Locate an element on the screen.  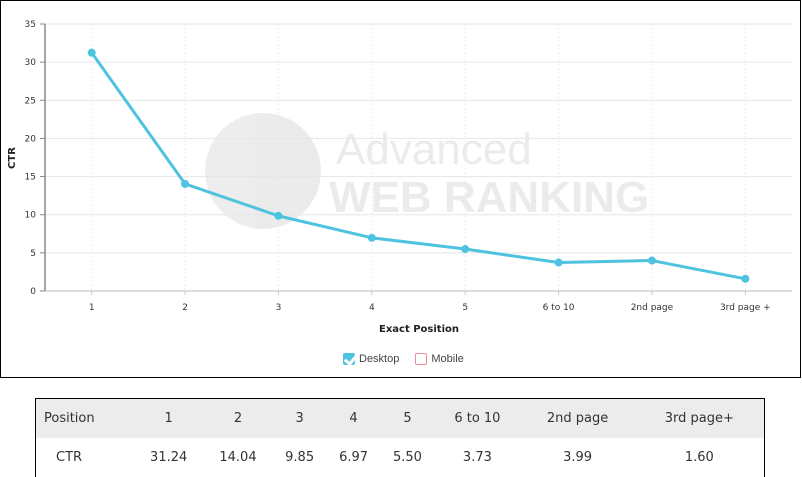
table-cell: CTR is located at coordinates (69, 457).